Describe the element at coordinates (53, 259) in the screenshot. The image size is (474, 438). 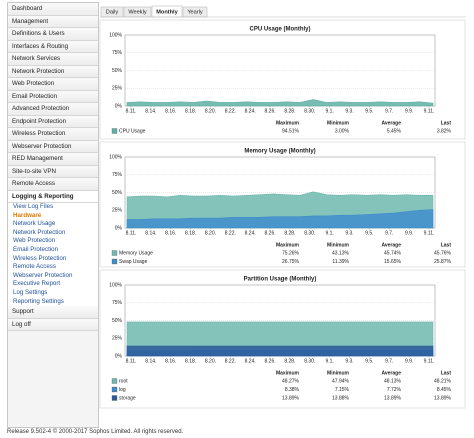
I see `nav-sub-item: Wireless Protection` at that location.